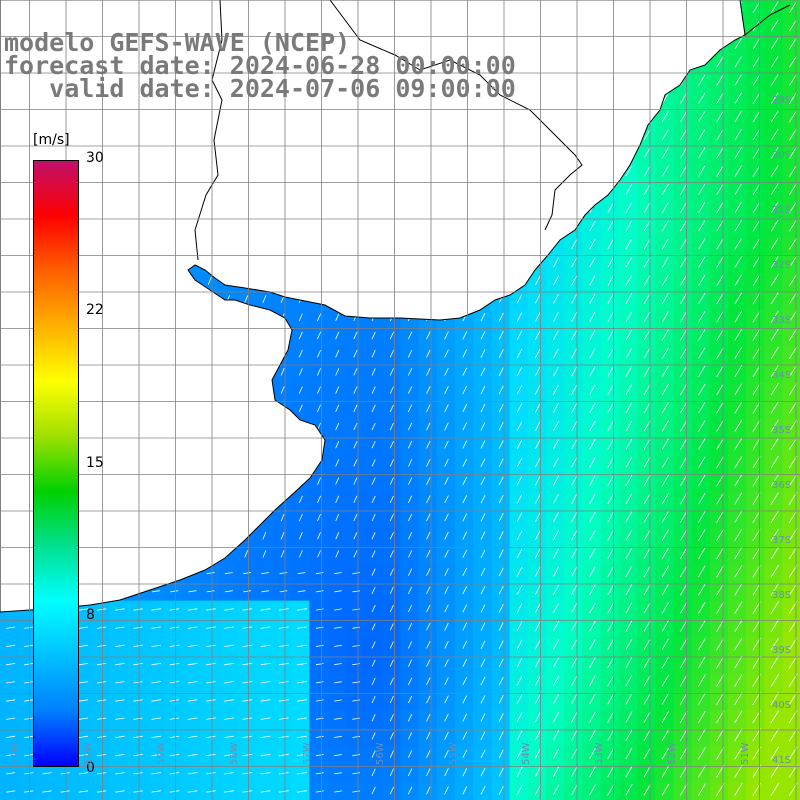 This screenshot has height=800, width=800. Describe the element at coordinates (782, 210) in the screenshot. I see `lat-label: 31S` at that location.